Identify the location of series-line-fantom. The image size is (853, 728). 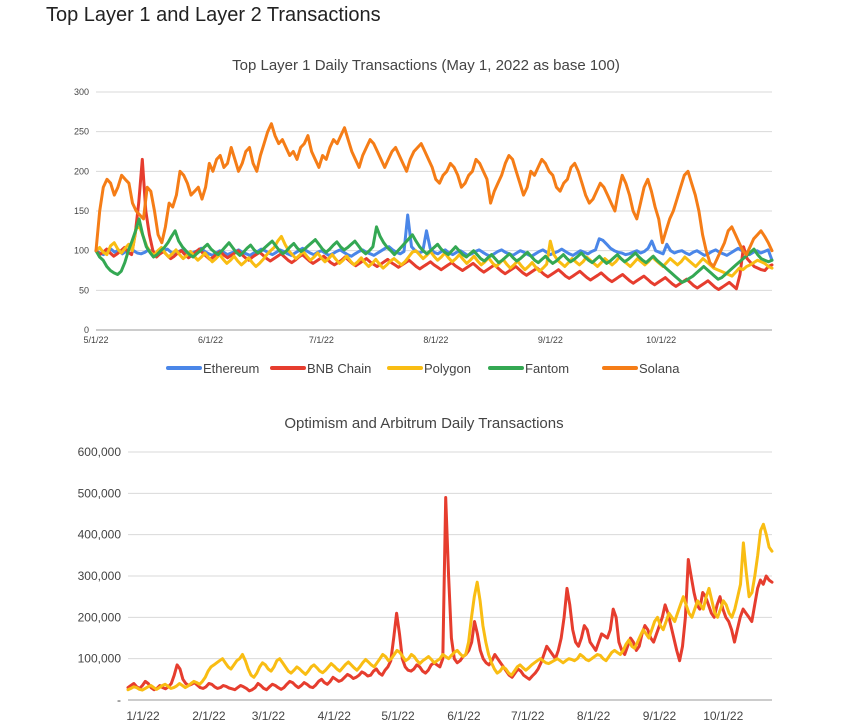
(434, 250).